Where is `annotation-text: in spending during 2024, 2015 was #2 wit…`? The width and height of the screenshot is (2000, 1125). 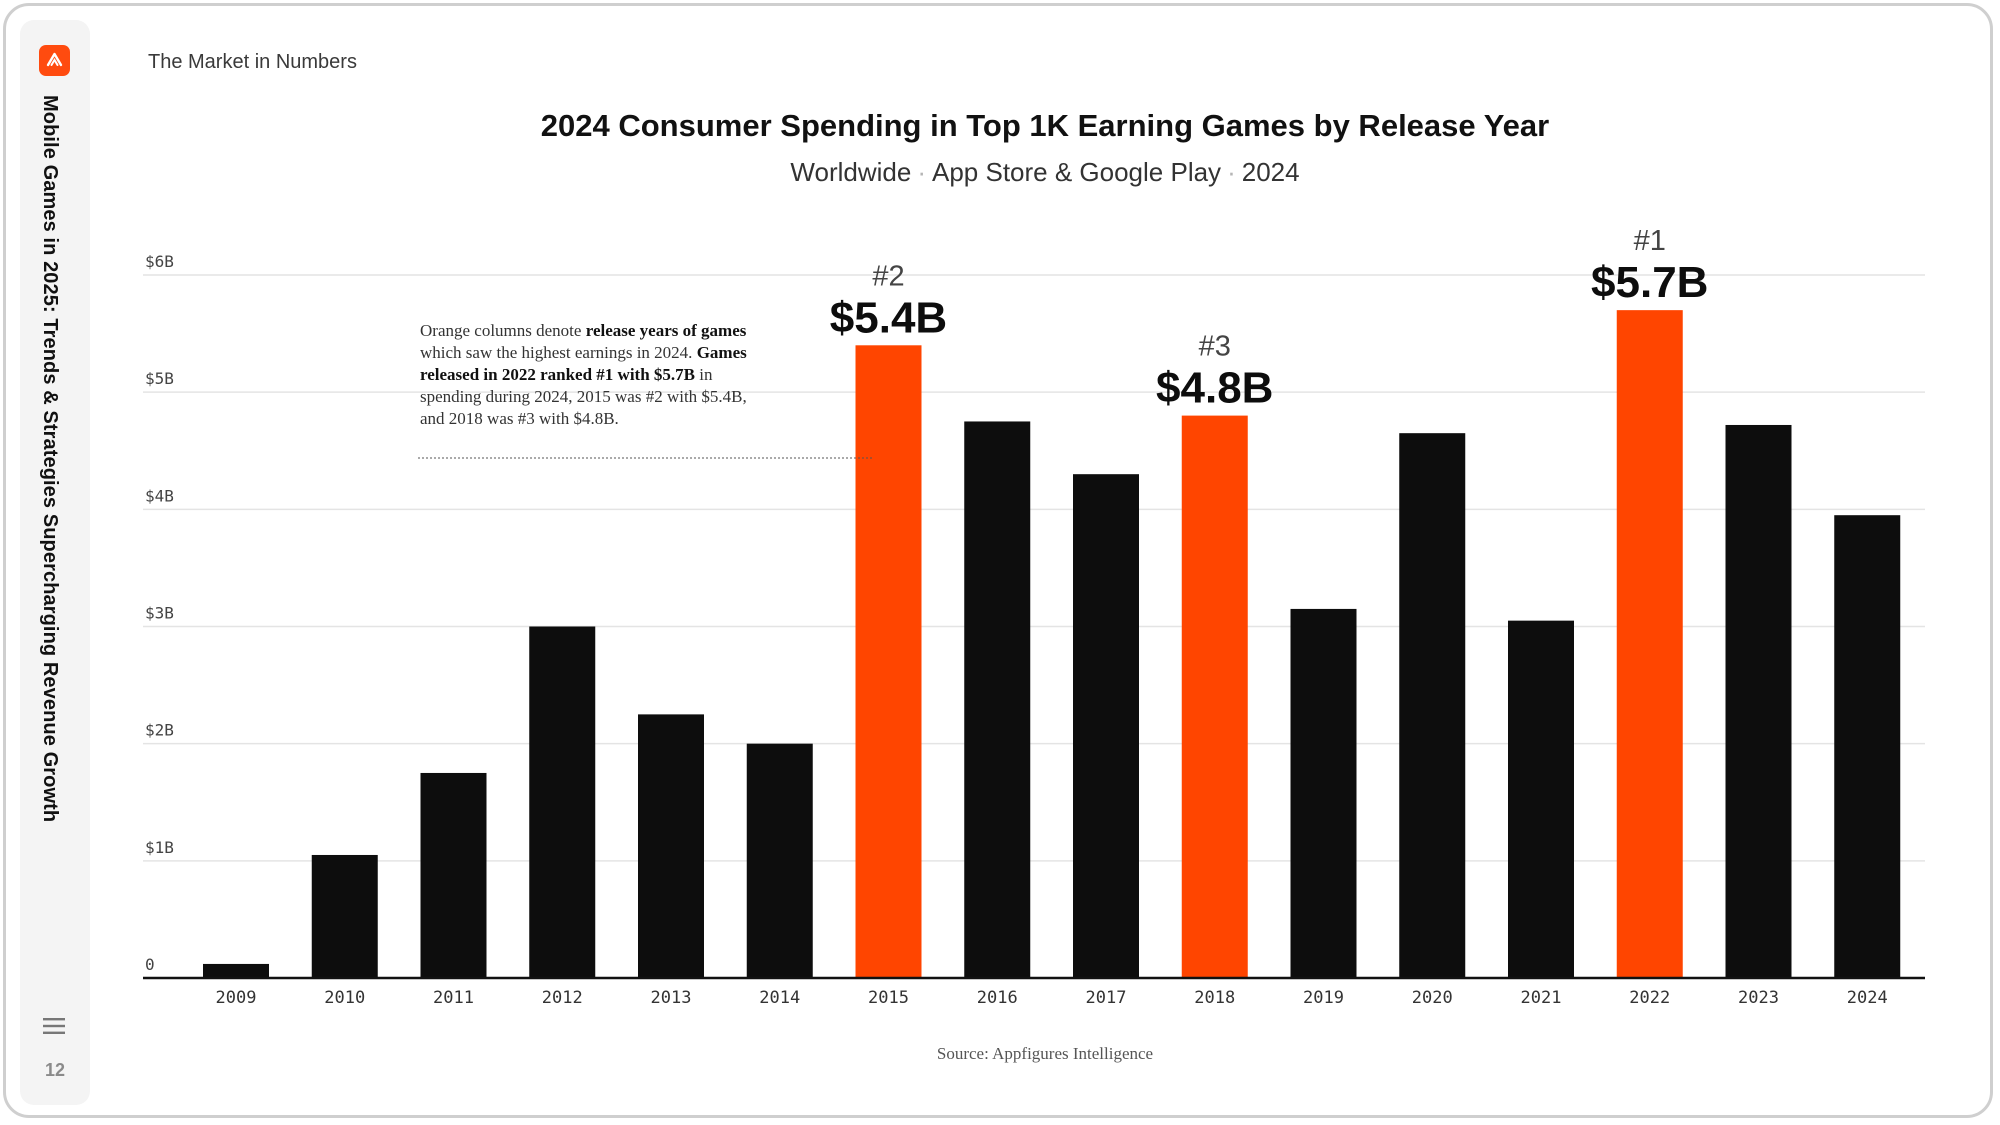
annotation-text: in spending during 2024, 2015 was #2 wit… is located at coordinates (583, 396).